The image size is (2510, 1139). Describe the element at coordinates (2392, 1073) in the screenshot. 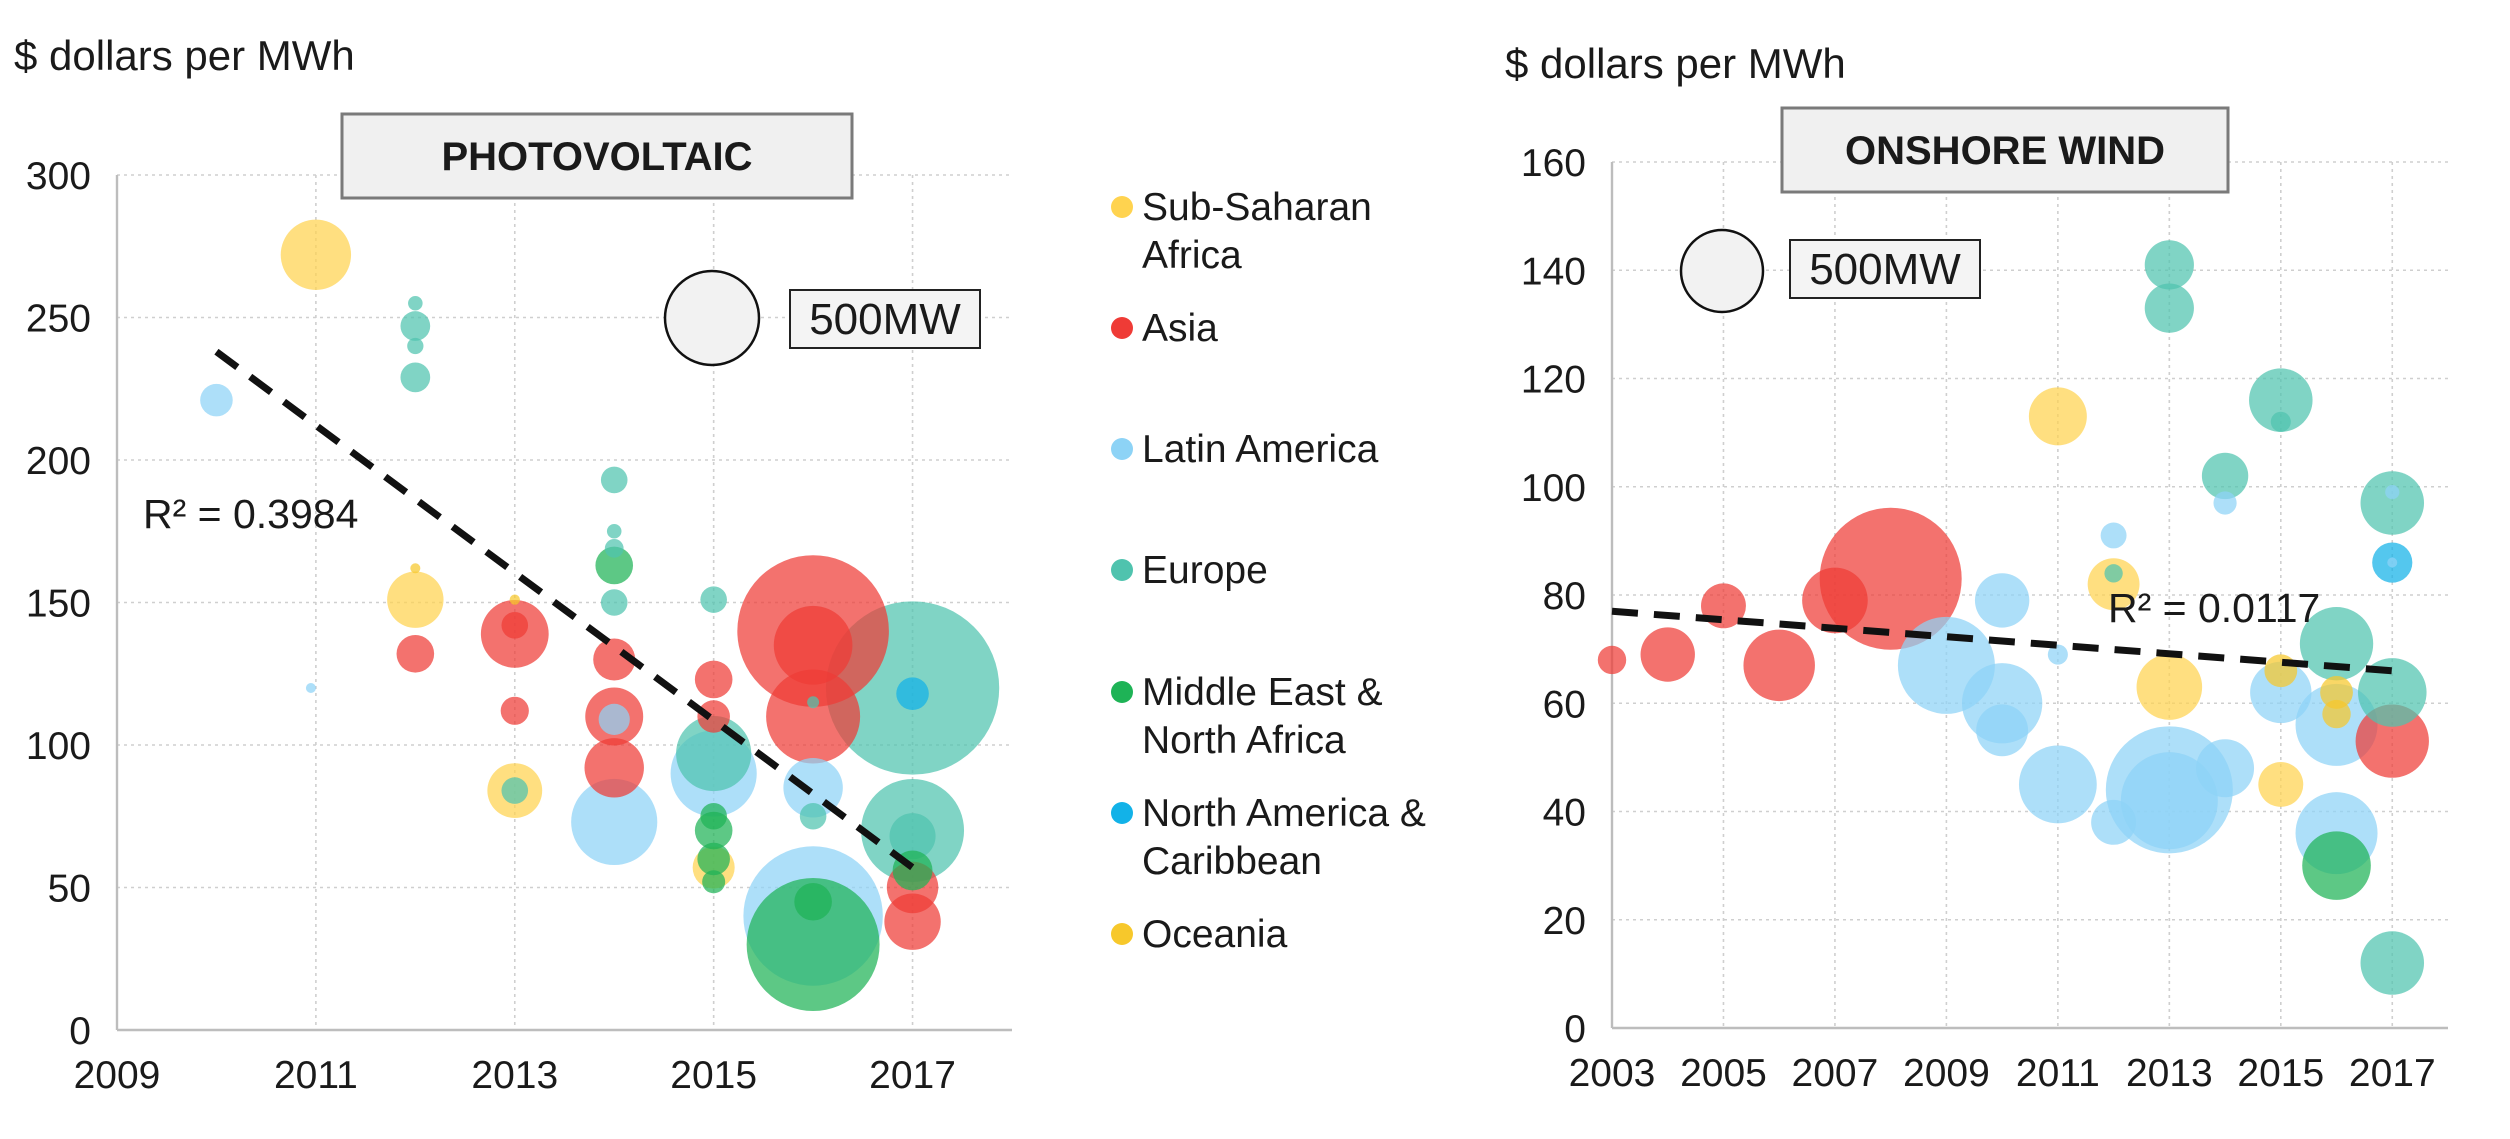

I see `wind-x-tick-label: 2017` at that location.